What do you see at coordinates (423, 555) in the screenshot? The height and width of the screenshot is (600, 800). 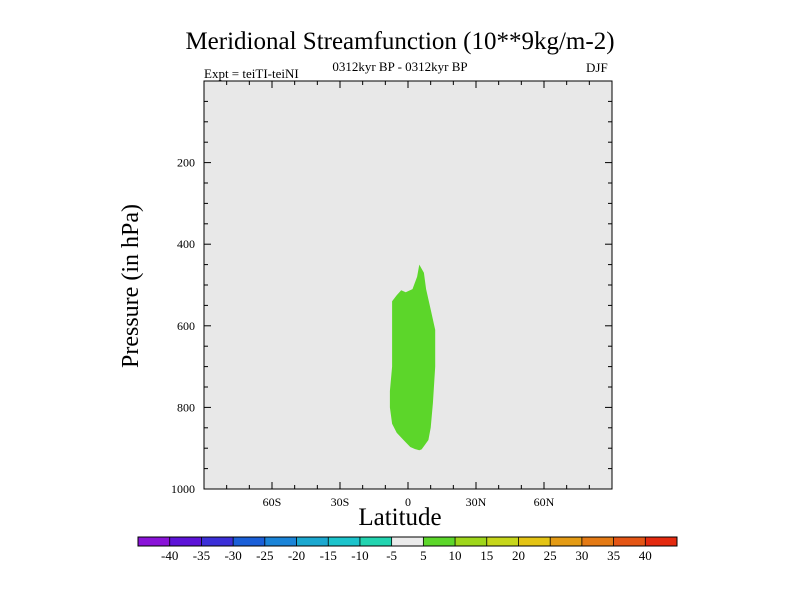 I see `colorbar-label: 5` at bounding box center [423, 555].